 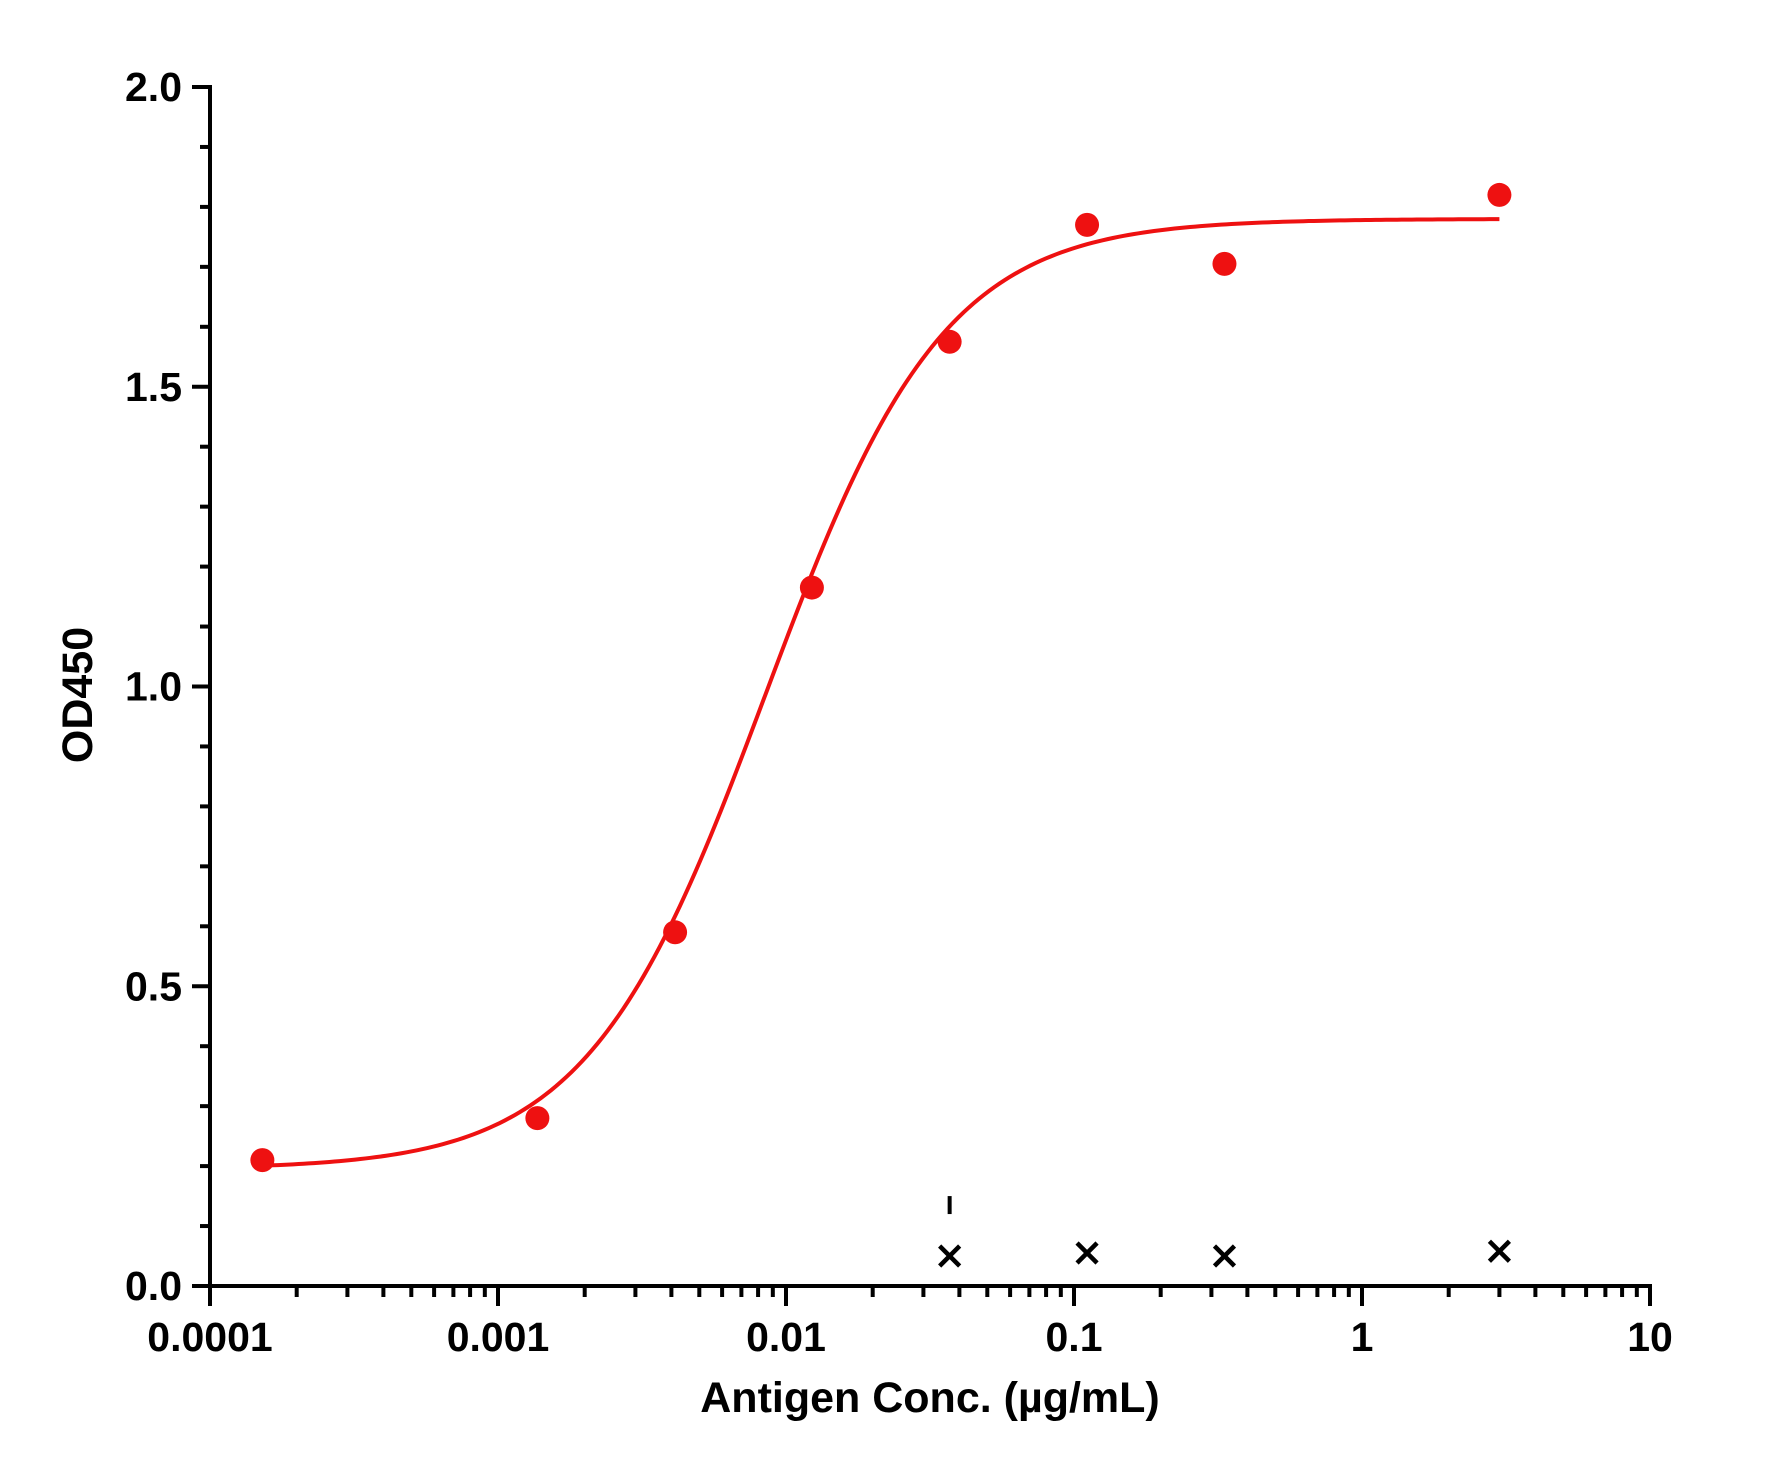 What do you see at coordinates (78, 695) in the screenshot?
I see `y-axis-title: OD450` at bounding box center [78, 695].